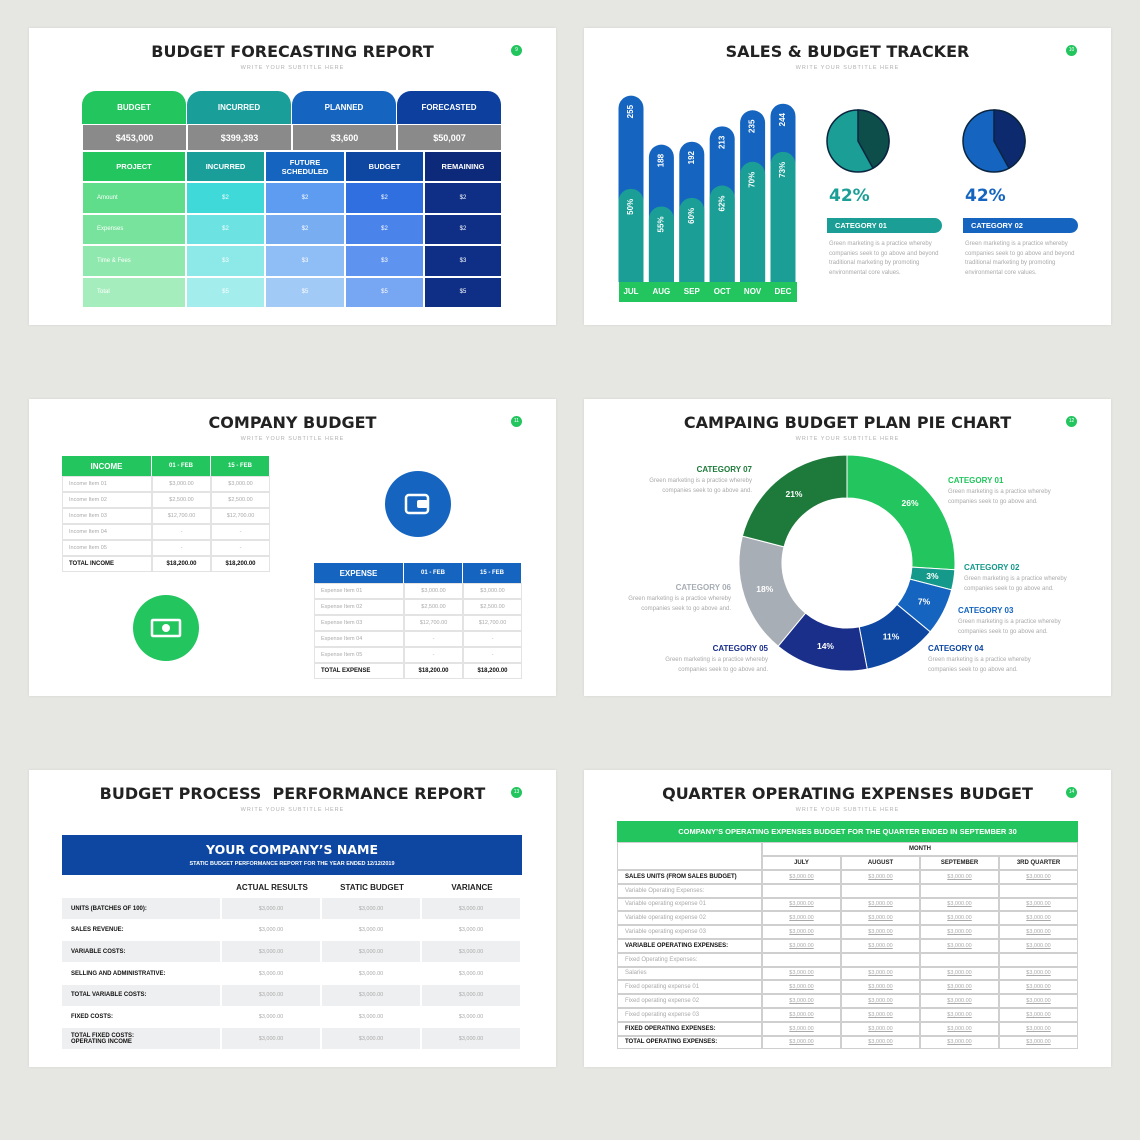  Describe the element at coordinates (691, 216) in the screenshot. I see `share-label: 60%` at that location.